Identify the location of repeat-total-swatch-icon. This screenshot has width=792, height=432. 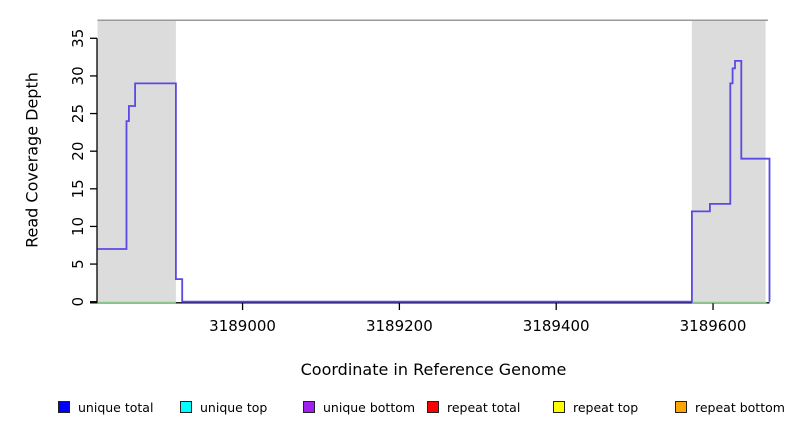
(433, 407).